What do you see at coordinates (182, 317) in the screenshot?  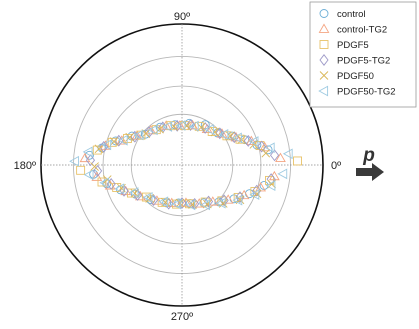 I see `angle-label-270: 270º` at bounding box center [182, 317].